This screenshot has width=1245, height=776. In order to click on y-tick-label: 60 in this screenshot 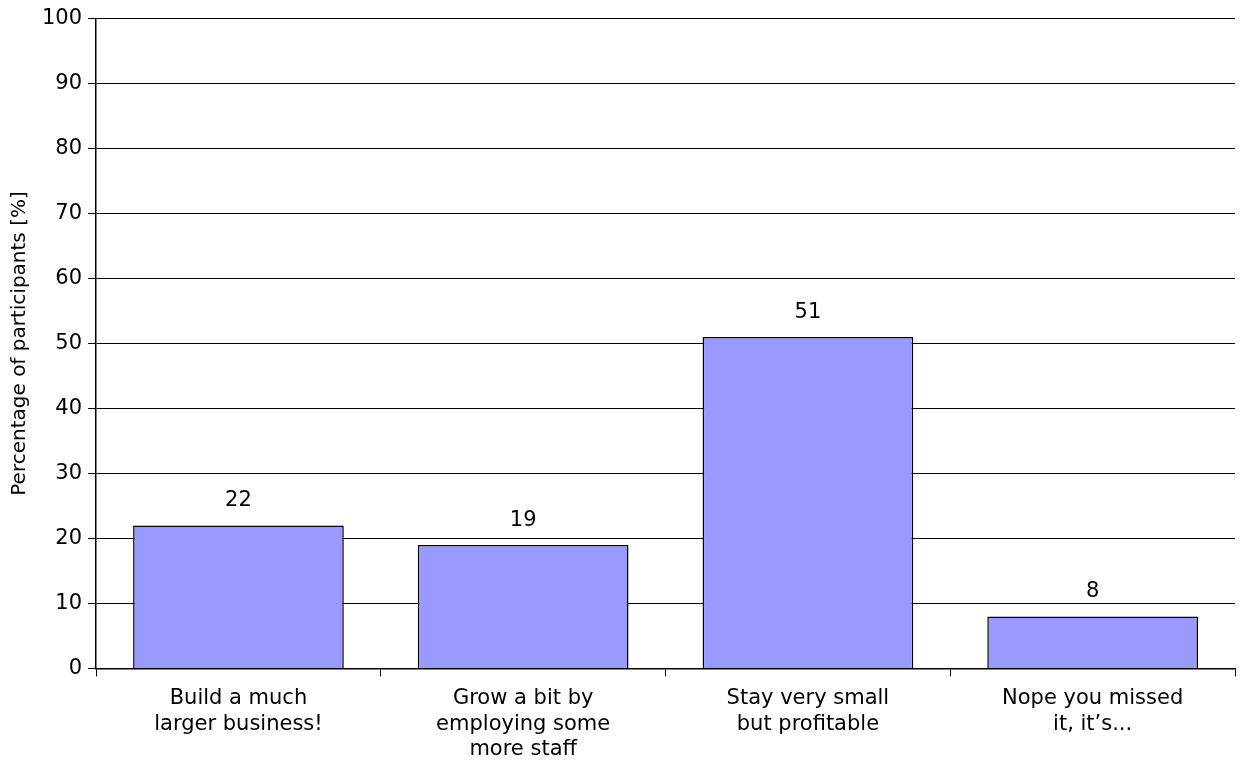, I will do `click(69, 276)`.